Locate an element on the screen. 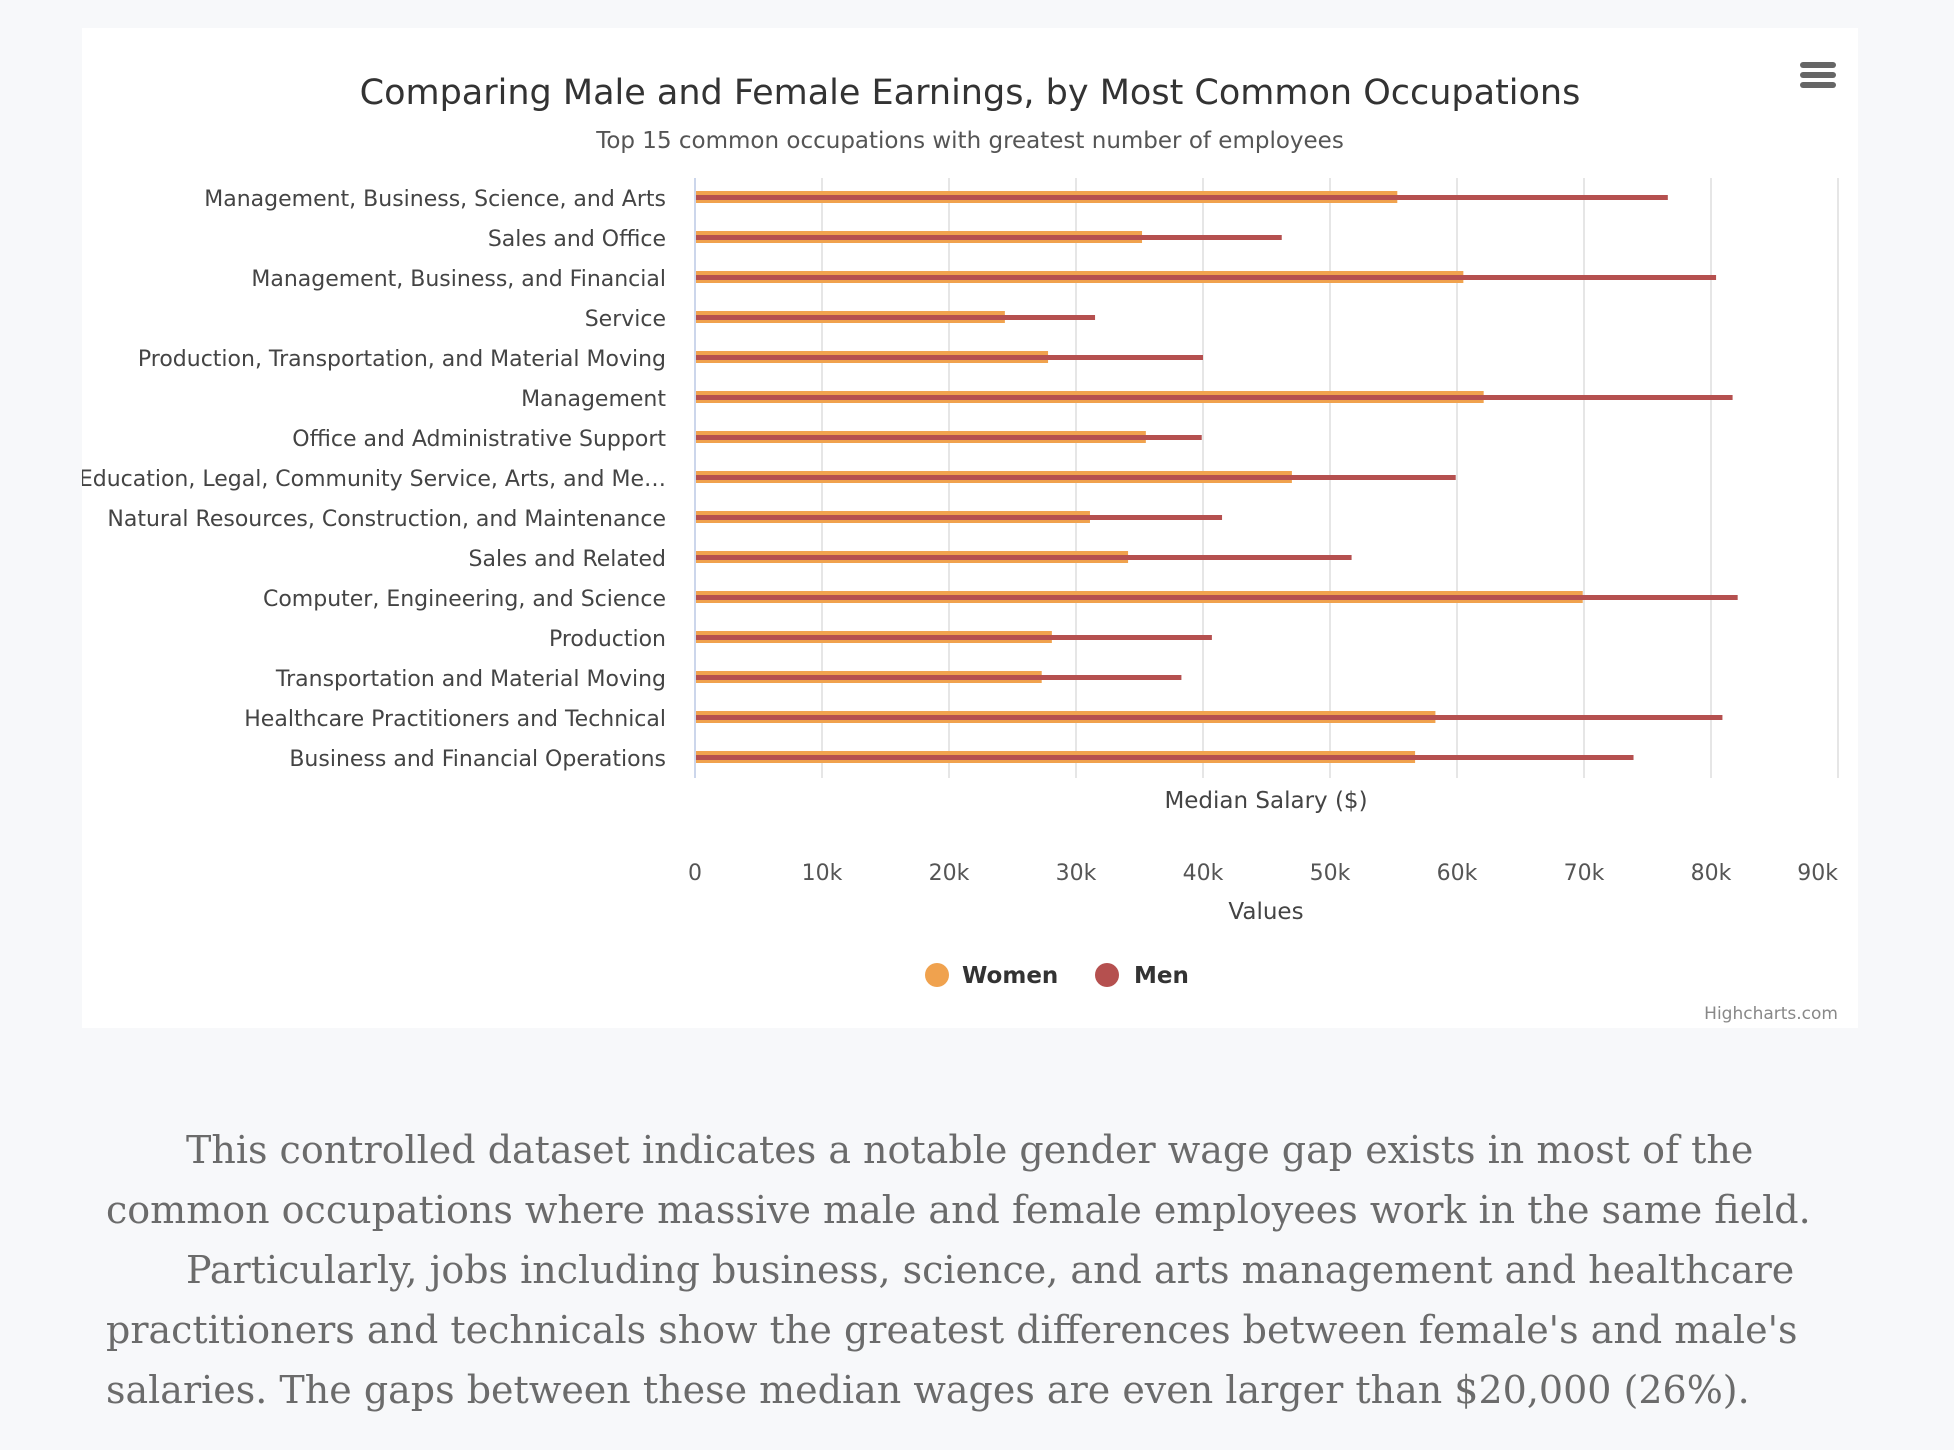 This screenshot has height=1450, width=1954. y-axis-title: Median Salary ($) is located at coordinates (1265, 801).